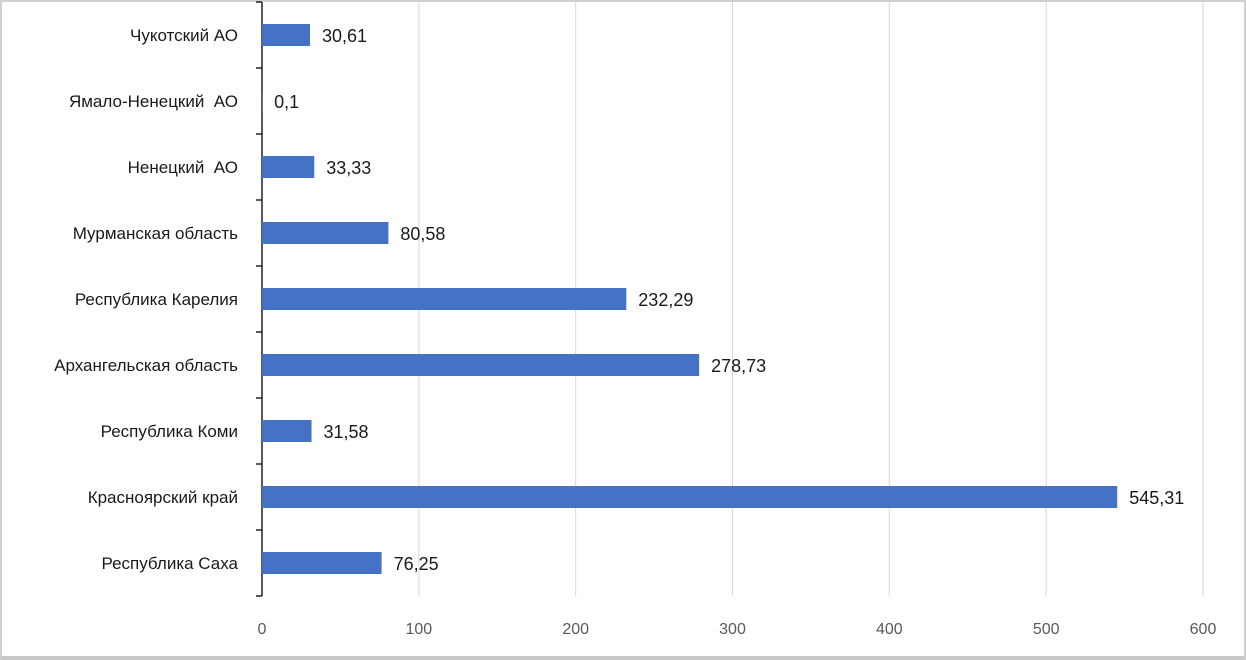 The width and height of the screenshot is (1246, 660). Describe the element at coordinates (262, 629) in the screenshot. I see `x-tick-label: 0` at that location.